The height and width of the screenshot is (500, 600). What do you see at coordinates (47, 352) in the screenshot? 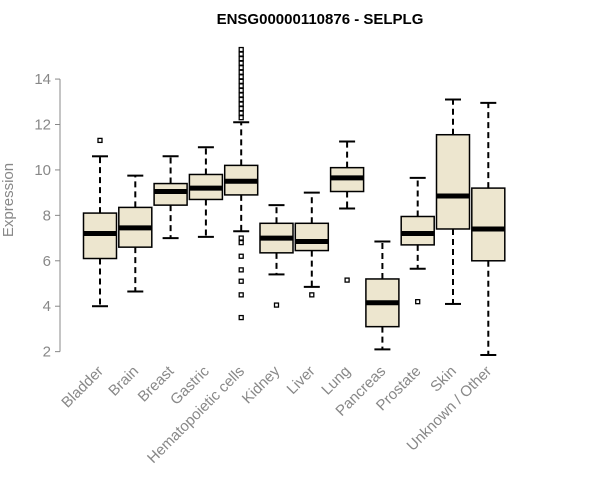
I see `y-tick-label: 2` at bounding box center [47, 352].